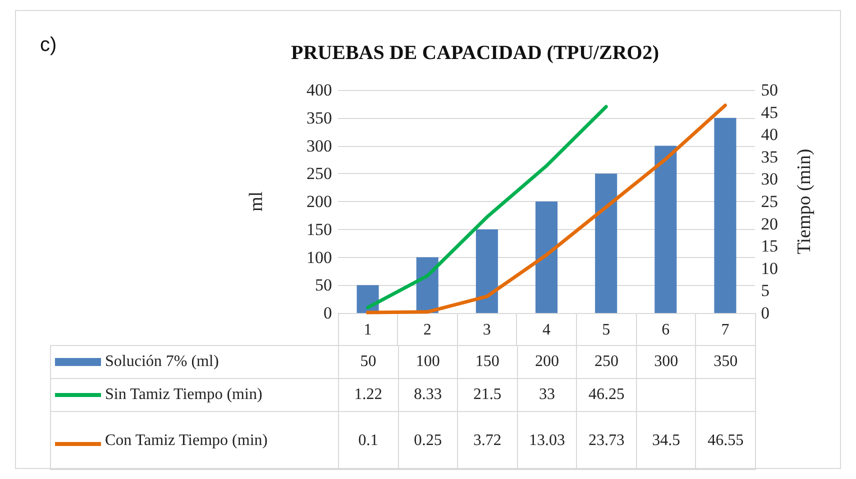 This screenshot has height=479, width=856. Describe the element at coordinates (606, 441) in the screenshot. I see `data-label: 23.73` at that location.